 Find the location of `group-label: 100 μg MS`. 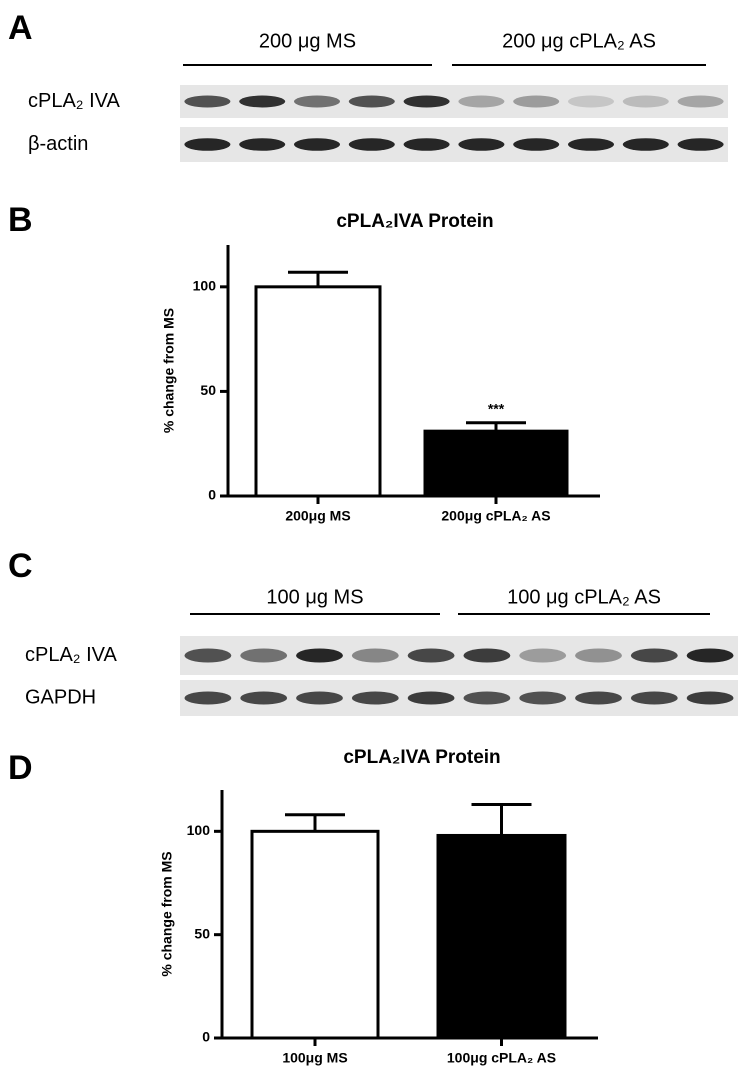

group-label: 100 μg MS is located at coordinates (314, 597).